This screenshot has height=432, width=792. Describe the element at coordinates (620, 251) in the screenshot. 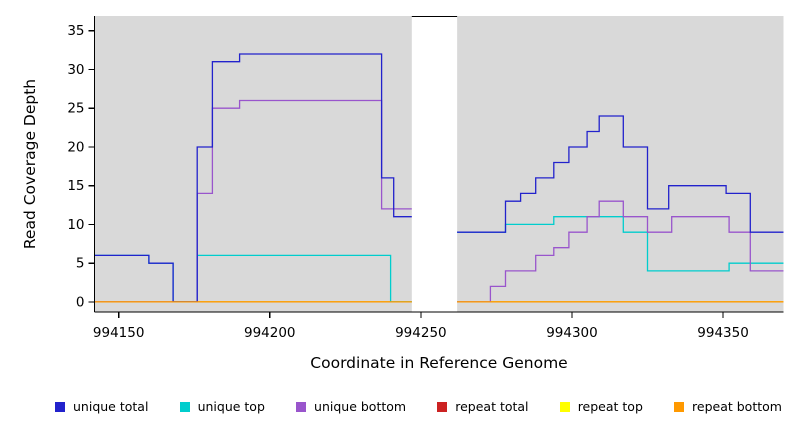

I see `series-unique-bottom` at that location.